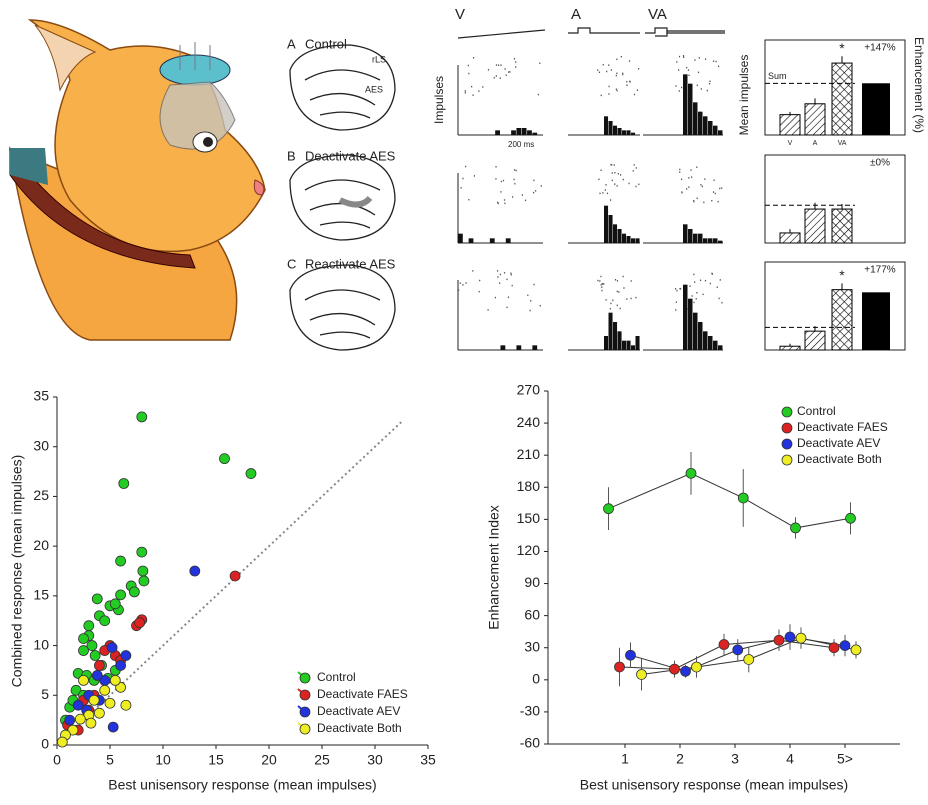 The image size is (928, 805). I want to click on y-tick-label: 150, so click(529, 518).